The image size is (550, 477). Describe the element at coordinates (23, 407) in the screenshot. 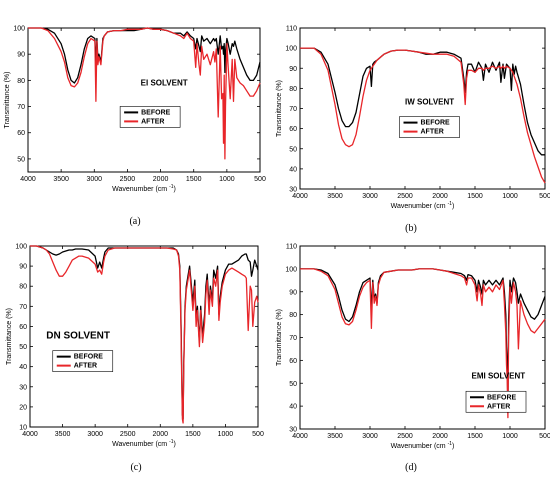

I see `y-tick-label: 20` at that location.